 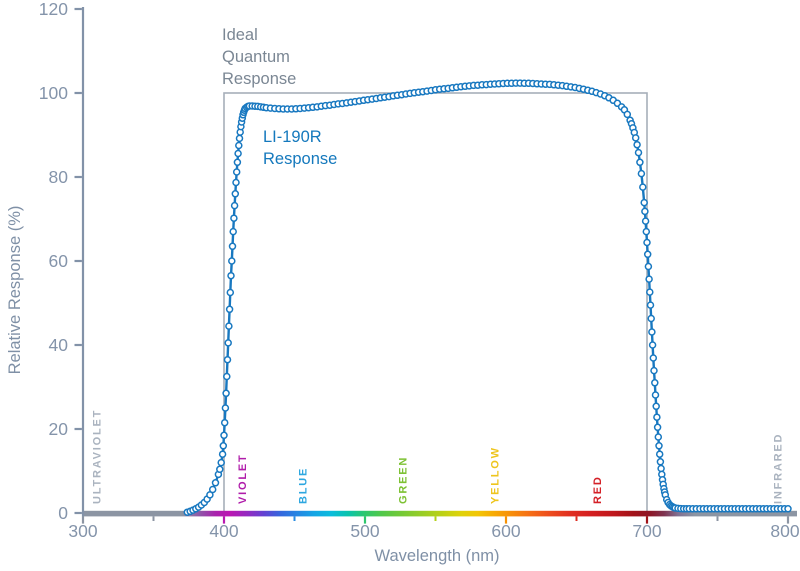 What do you see at coordinates (82, 531) in the screenshot?
I see `x-axis-tick-label: 300` at bounding box center [82, 531].